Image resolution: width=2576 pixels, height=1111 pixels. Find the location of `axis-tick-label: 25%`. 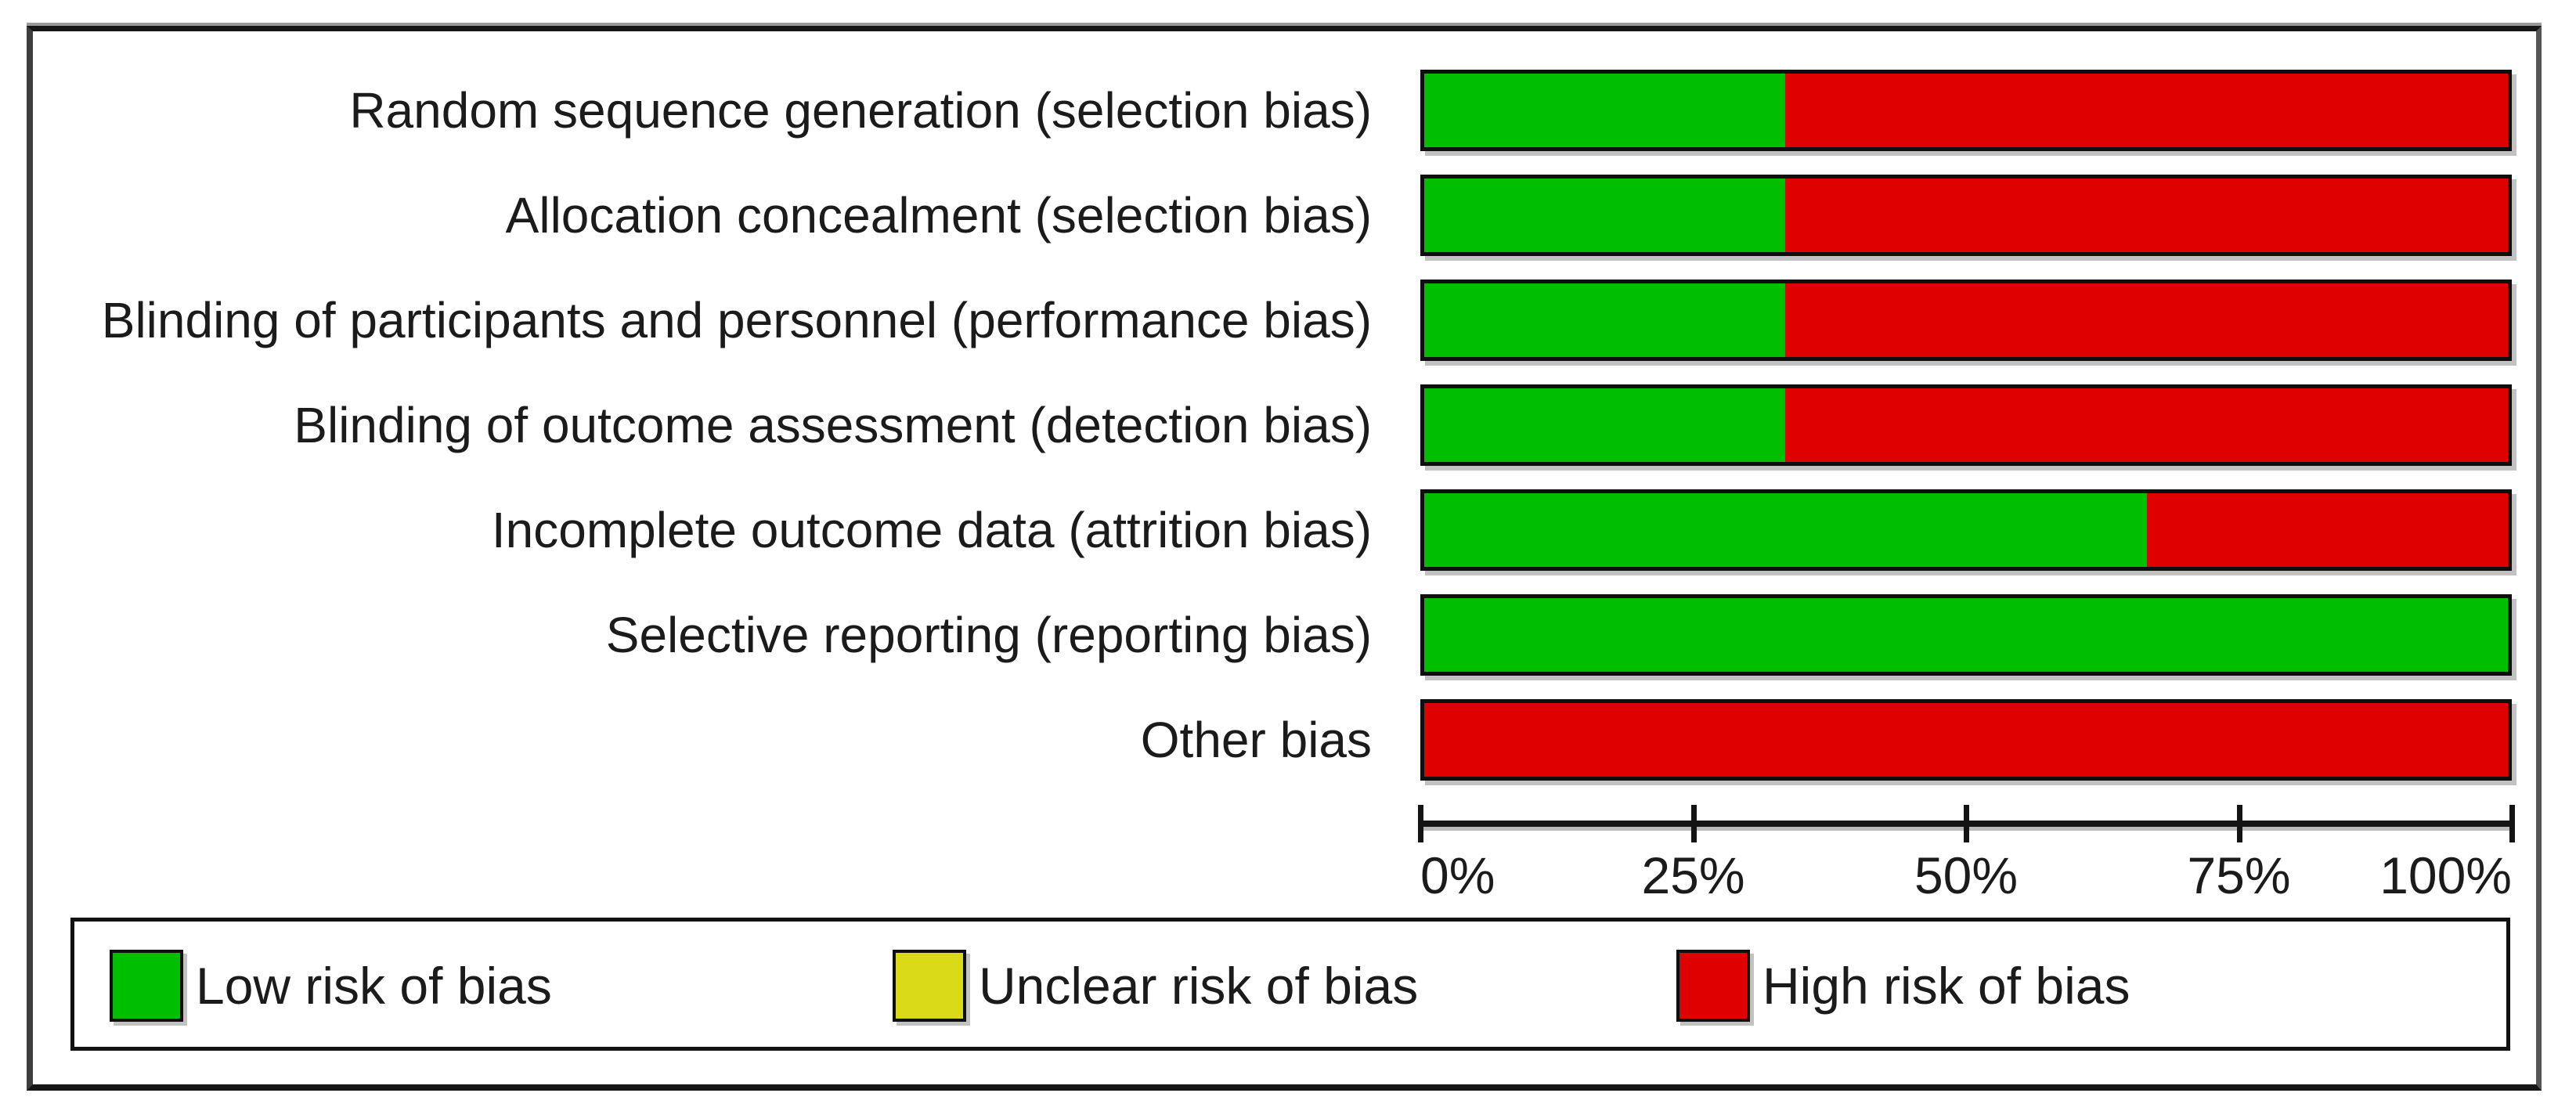

axis-tick-label: 25% is located at coordinates (1693, 875).